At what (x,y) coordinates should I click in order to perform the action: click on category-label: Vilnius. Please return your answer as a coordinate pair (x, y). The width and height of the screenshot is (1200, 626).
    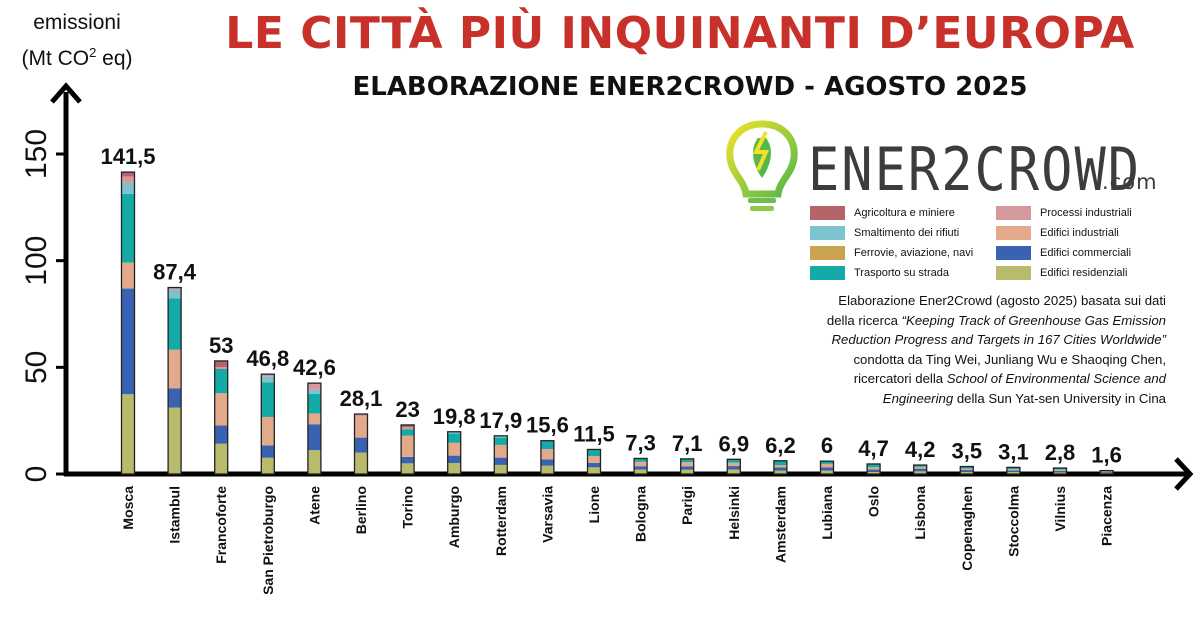
    Looking at the image, I should click on (1060, 509).